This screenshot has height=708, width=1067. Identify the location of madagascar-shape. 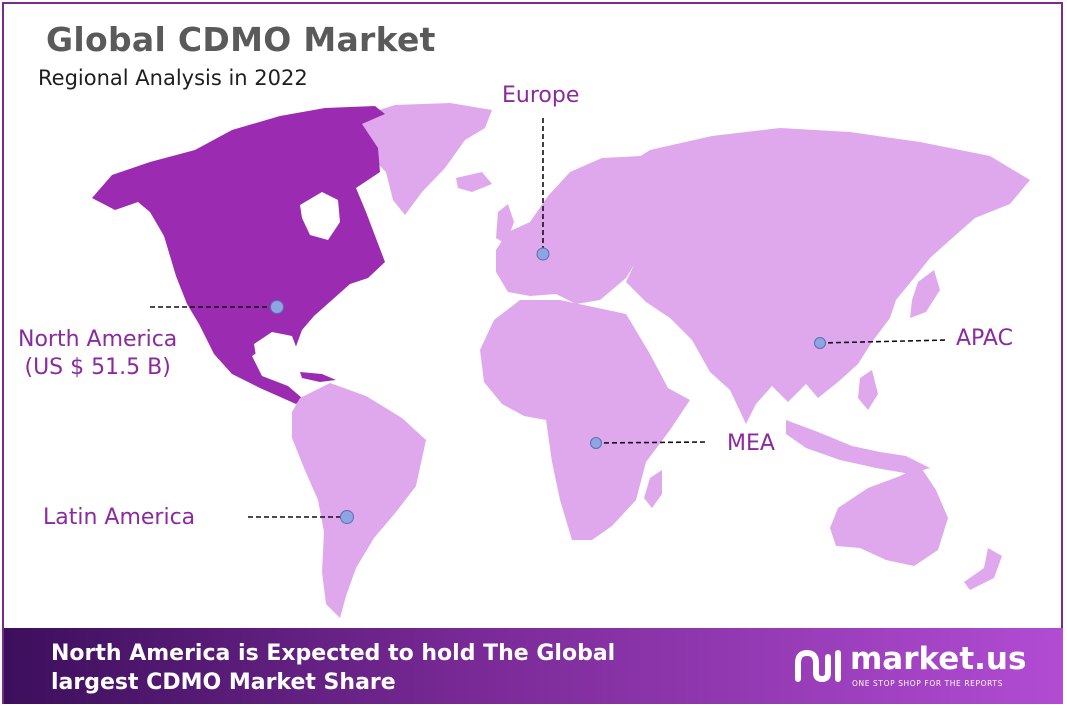
(653, 489).